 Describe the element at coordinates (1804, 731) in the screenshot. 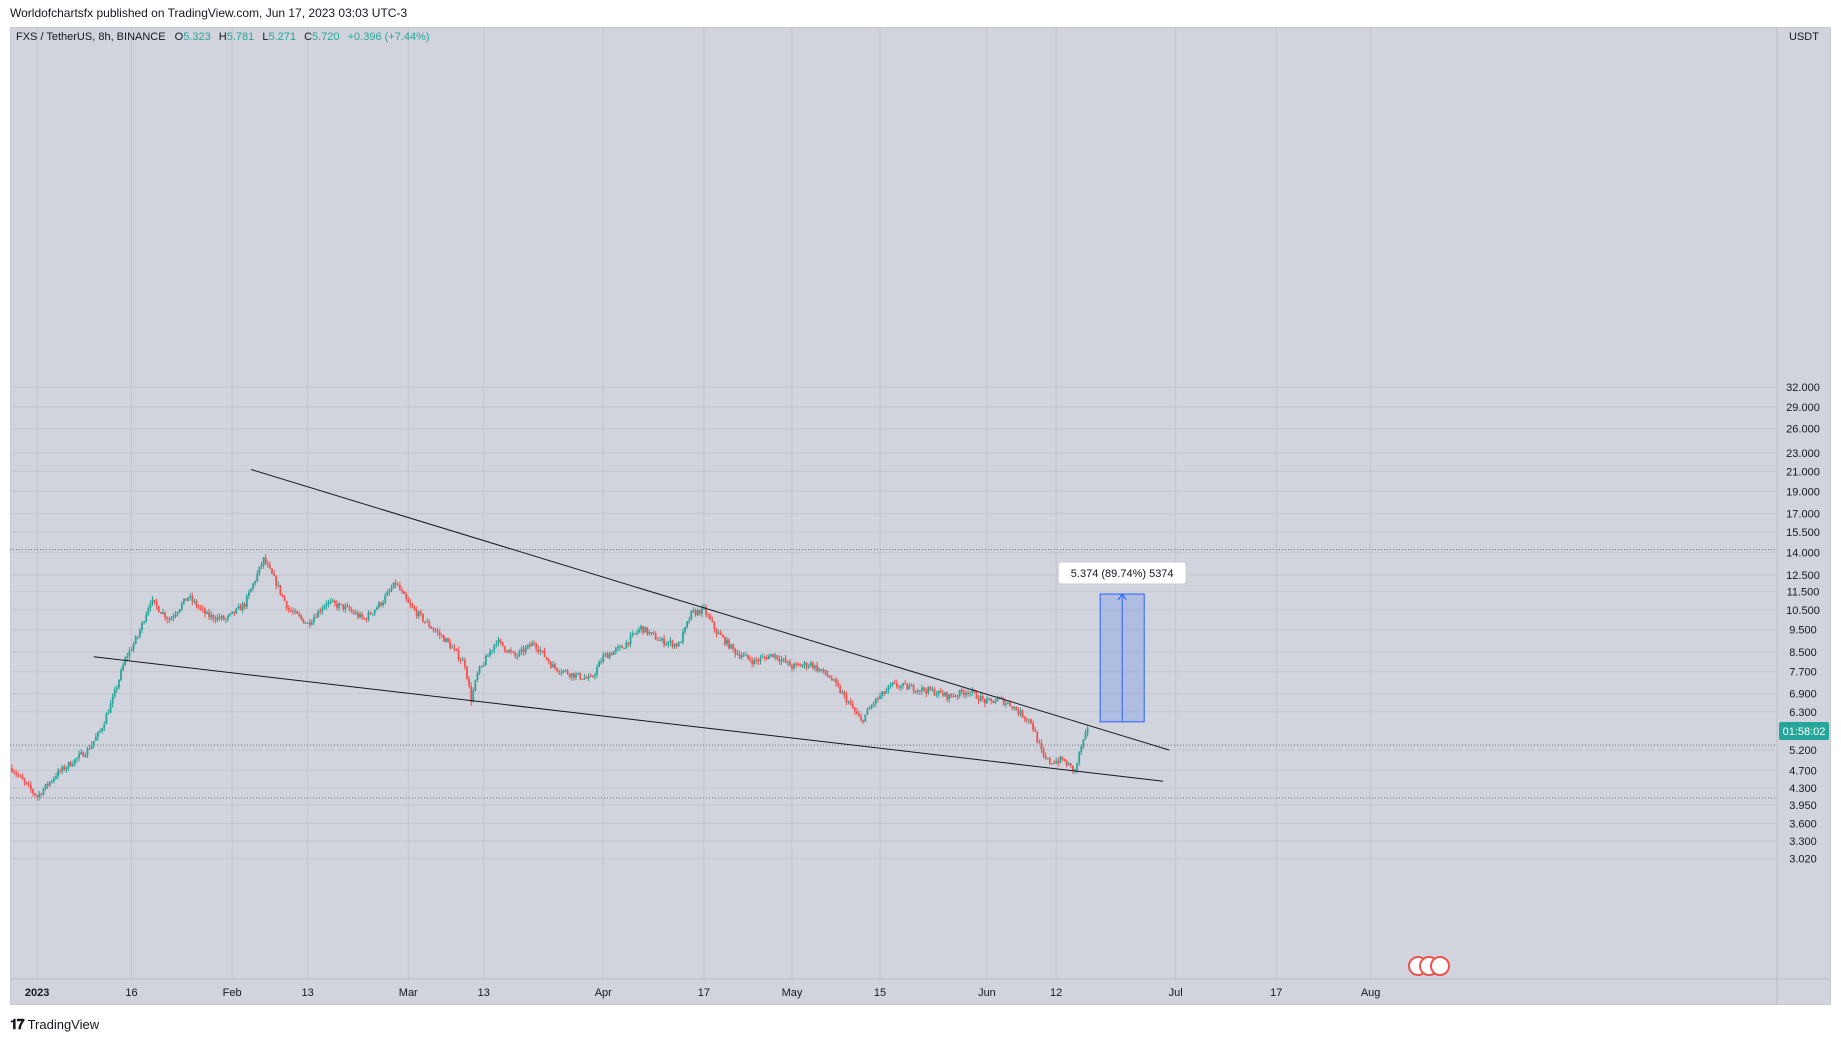

I see `last-price-tag` at that location.